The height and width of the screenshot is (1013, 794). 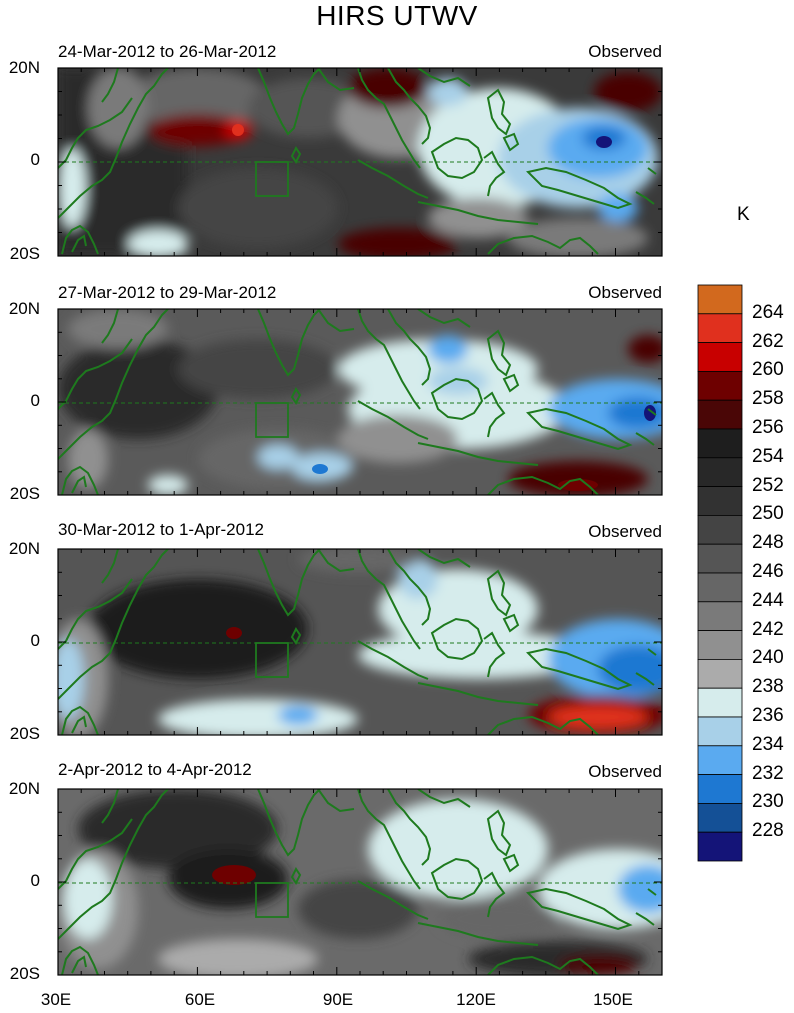 What do you see at coordinates (768, 744) in the screenshot?
I see `colorbar-label: 234` at bounding box center [768, 744].